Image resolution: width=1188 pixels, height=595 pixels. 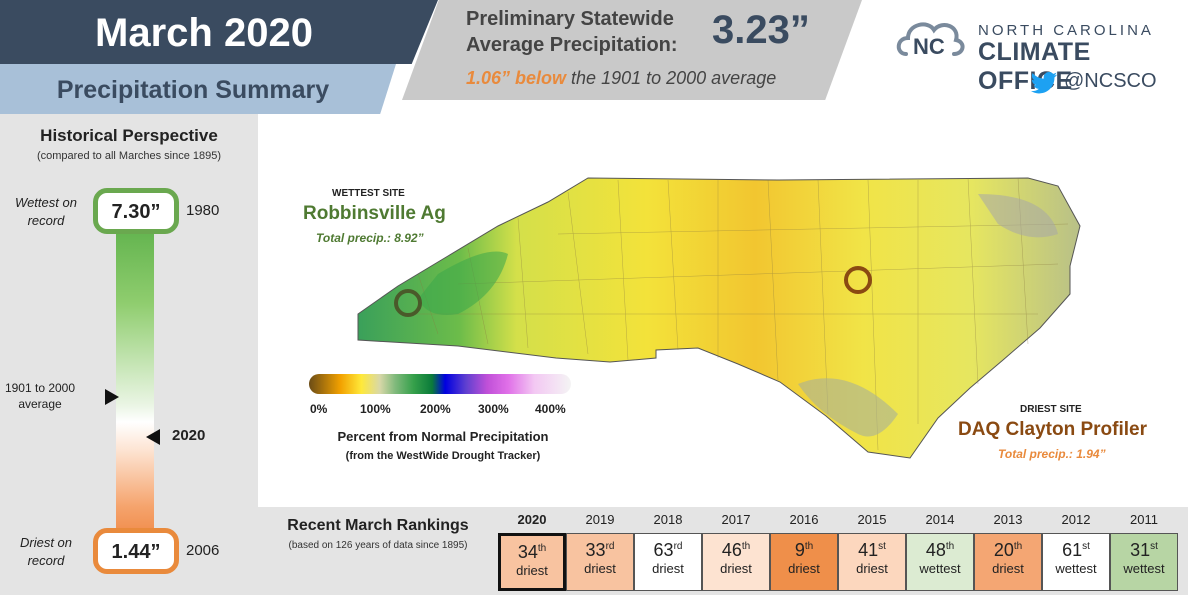 What do you see at coordinates (868, 550) in the screenshot?
I see `ranking-number: 41` at bounding box center [868, 550].